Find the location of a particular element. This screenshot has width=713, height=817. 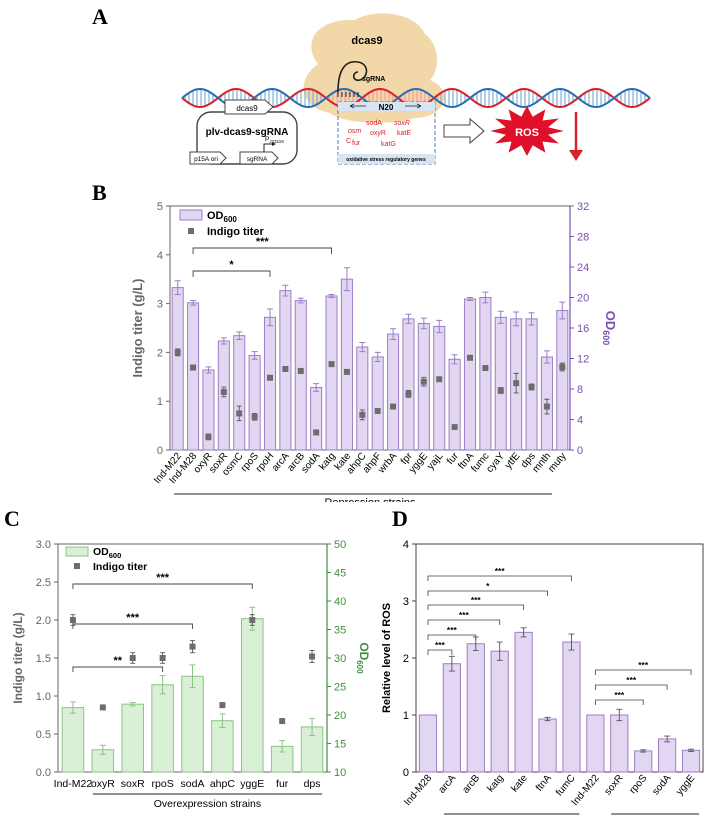

left-tick-label: 2.5 is located at coordinates (43, 583).